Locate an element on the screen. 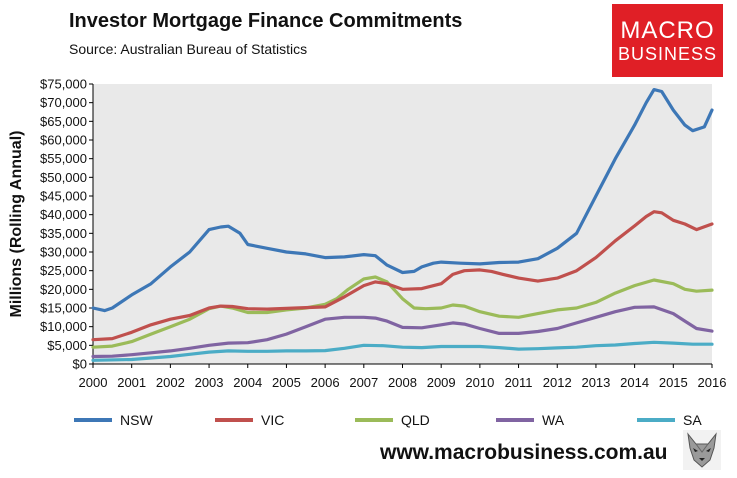 The width and height of the screenshot is (737, 478). x-tick-label: 2011 is located at coordinates (519, 382).